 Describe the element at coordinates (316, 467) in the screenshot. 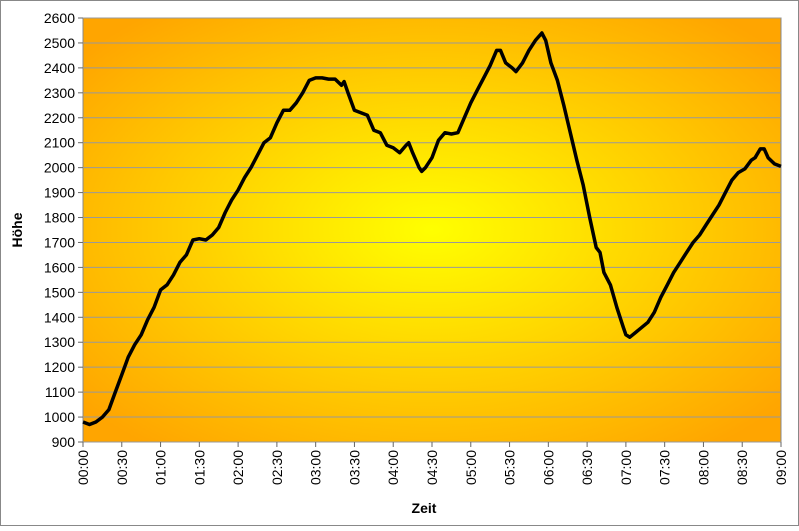

I see `x-tick-label: 03:00` at that location.